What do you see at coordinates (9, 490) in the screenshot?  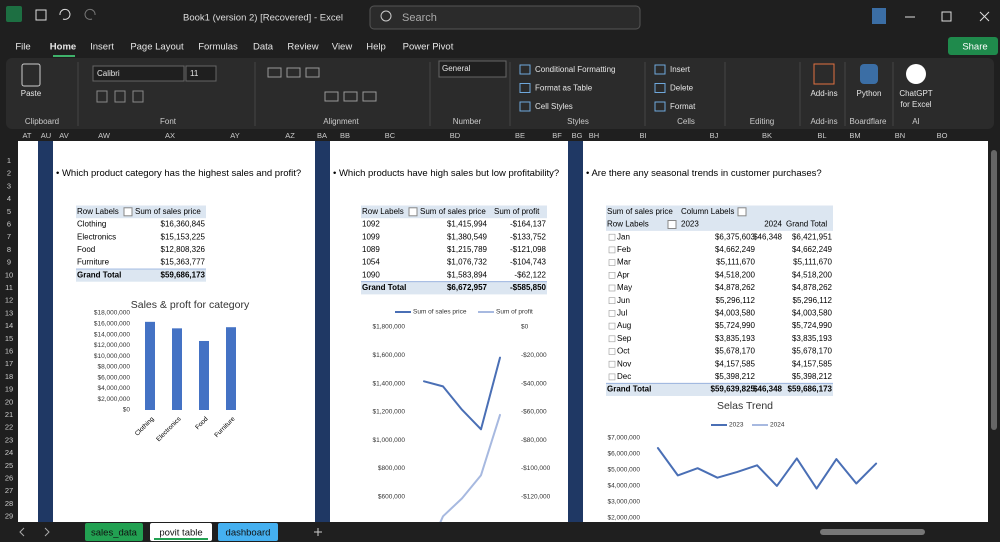 I see `row-header: 27` at bounding box center [9, 490].